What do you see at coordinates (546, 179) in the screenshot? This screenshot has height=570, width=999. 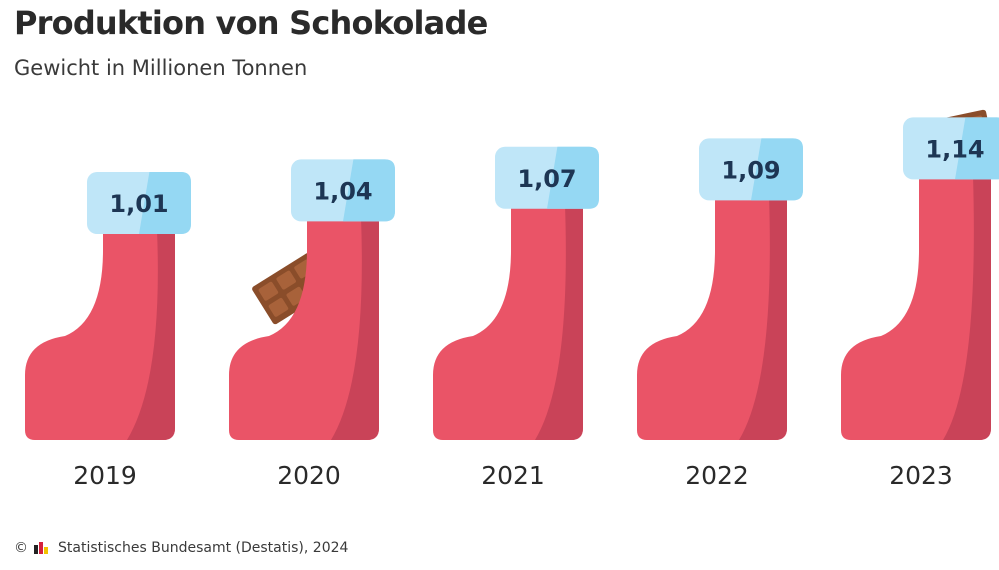 I see `value-label: 1,07` at bounding box center [546, 179].